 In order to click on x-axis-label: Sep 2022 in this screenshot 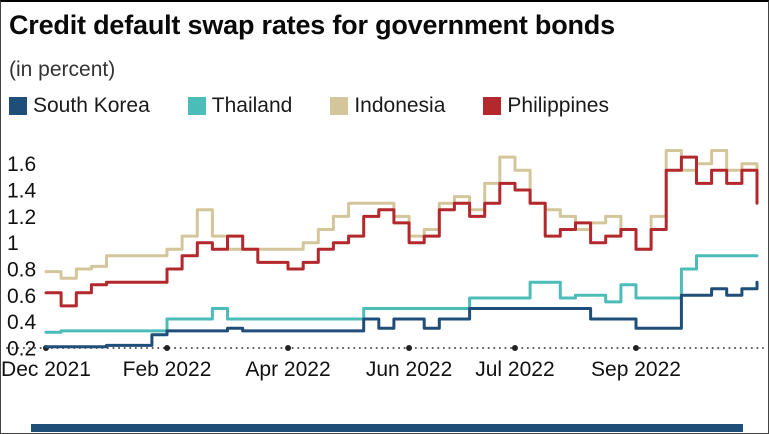, I will do `click(636, 369)`.